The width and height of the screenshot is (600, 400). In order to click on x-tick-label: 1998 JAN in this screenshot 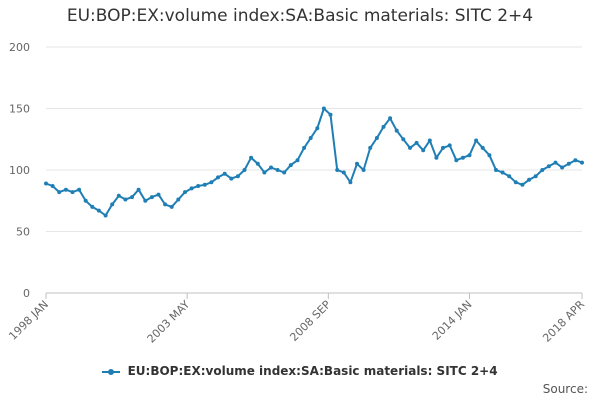, I will do `click(28, 320)`.